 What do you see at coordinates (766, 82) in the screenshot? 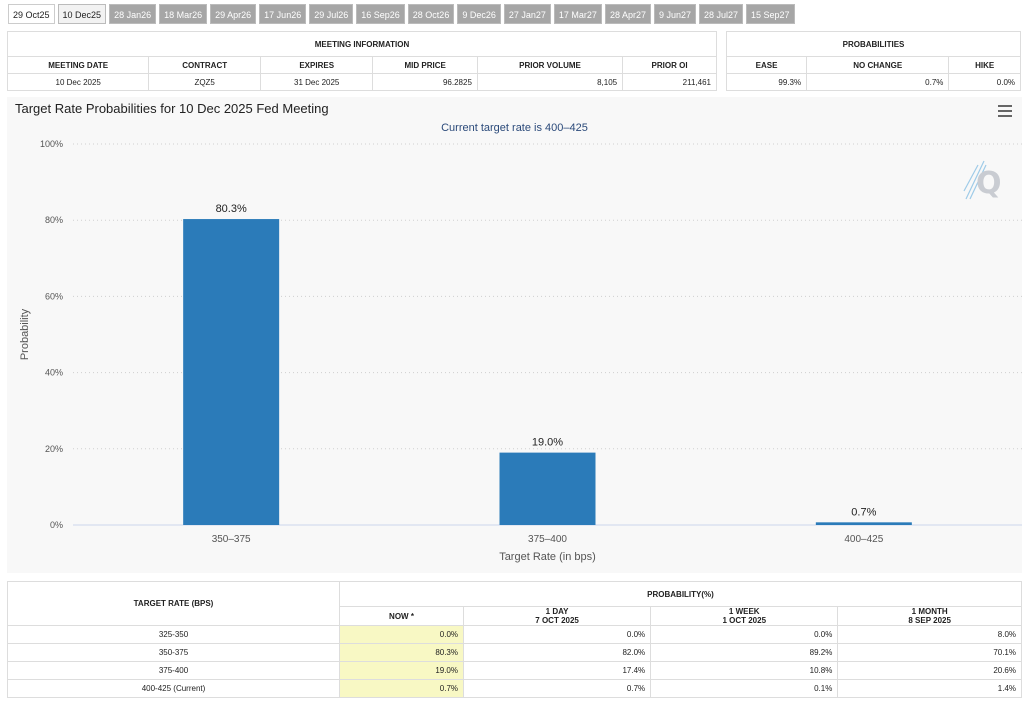
I see `probability-value: 99.3%` at bounding box center [766, 82].